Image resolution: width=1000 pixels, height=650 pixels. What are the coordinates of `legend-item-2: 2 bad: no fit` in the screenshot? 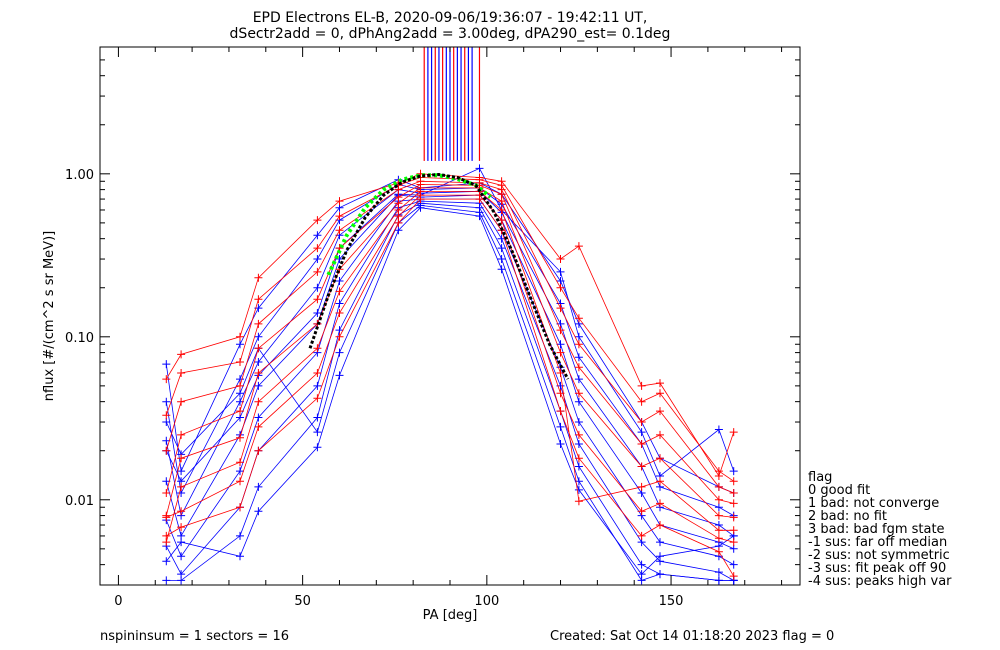 It's located at (847, 516).